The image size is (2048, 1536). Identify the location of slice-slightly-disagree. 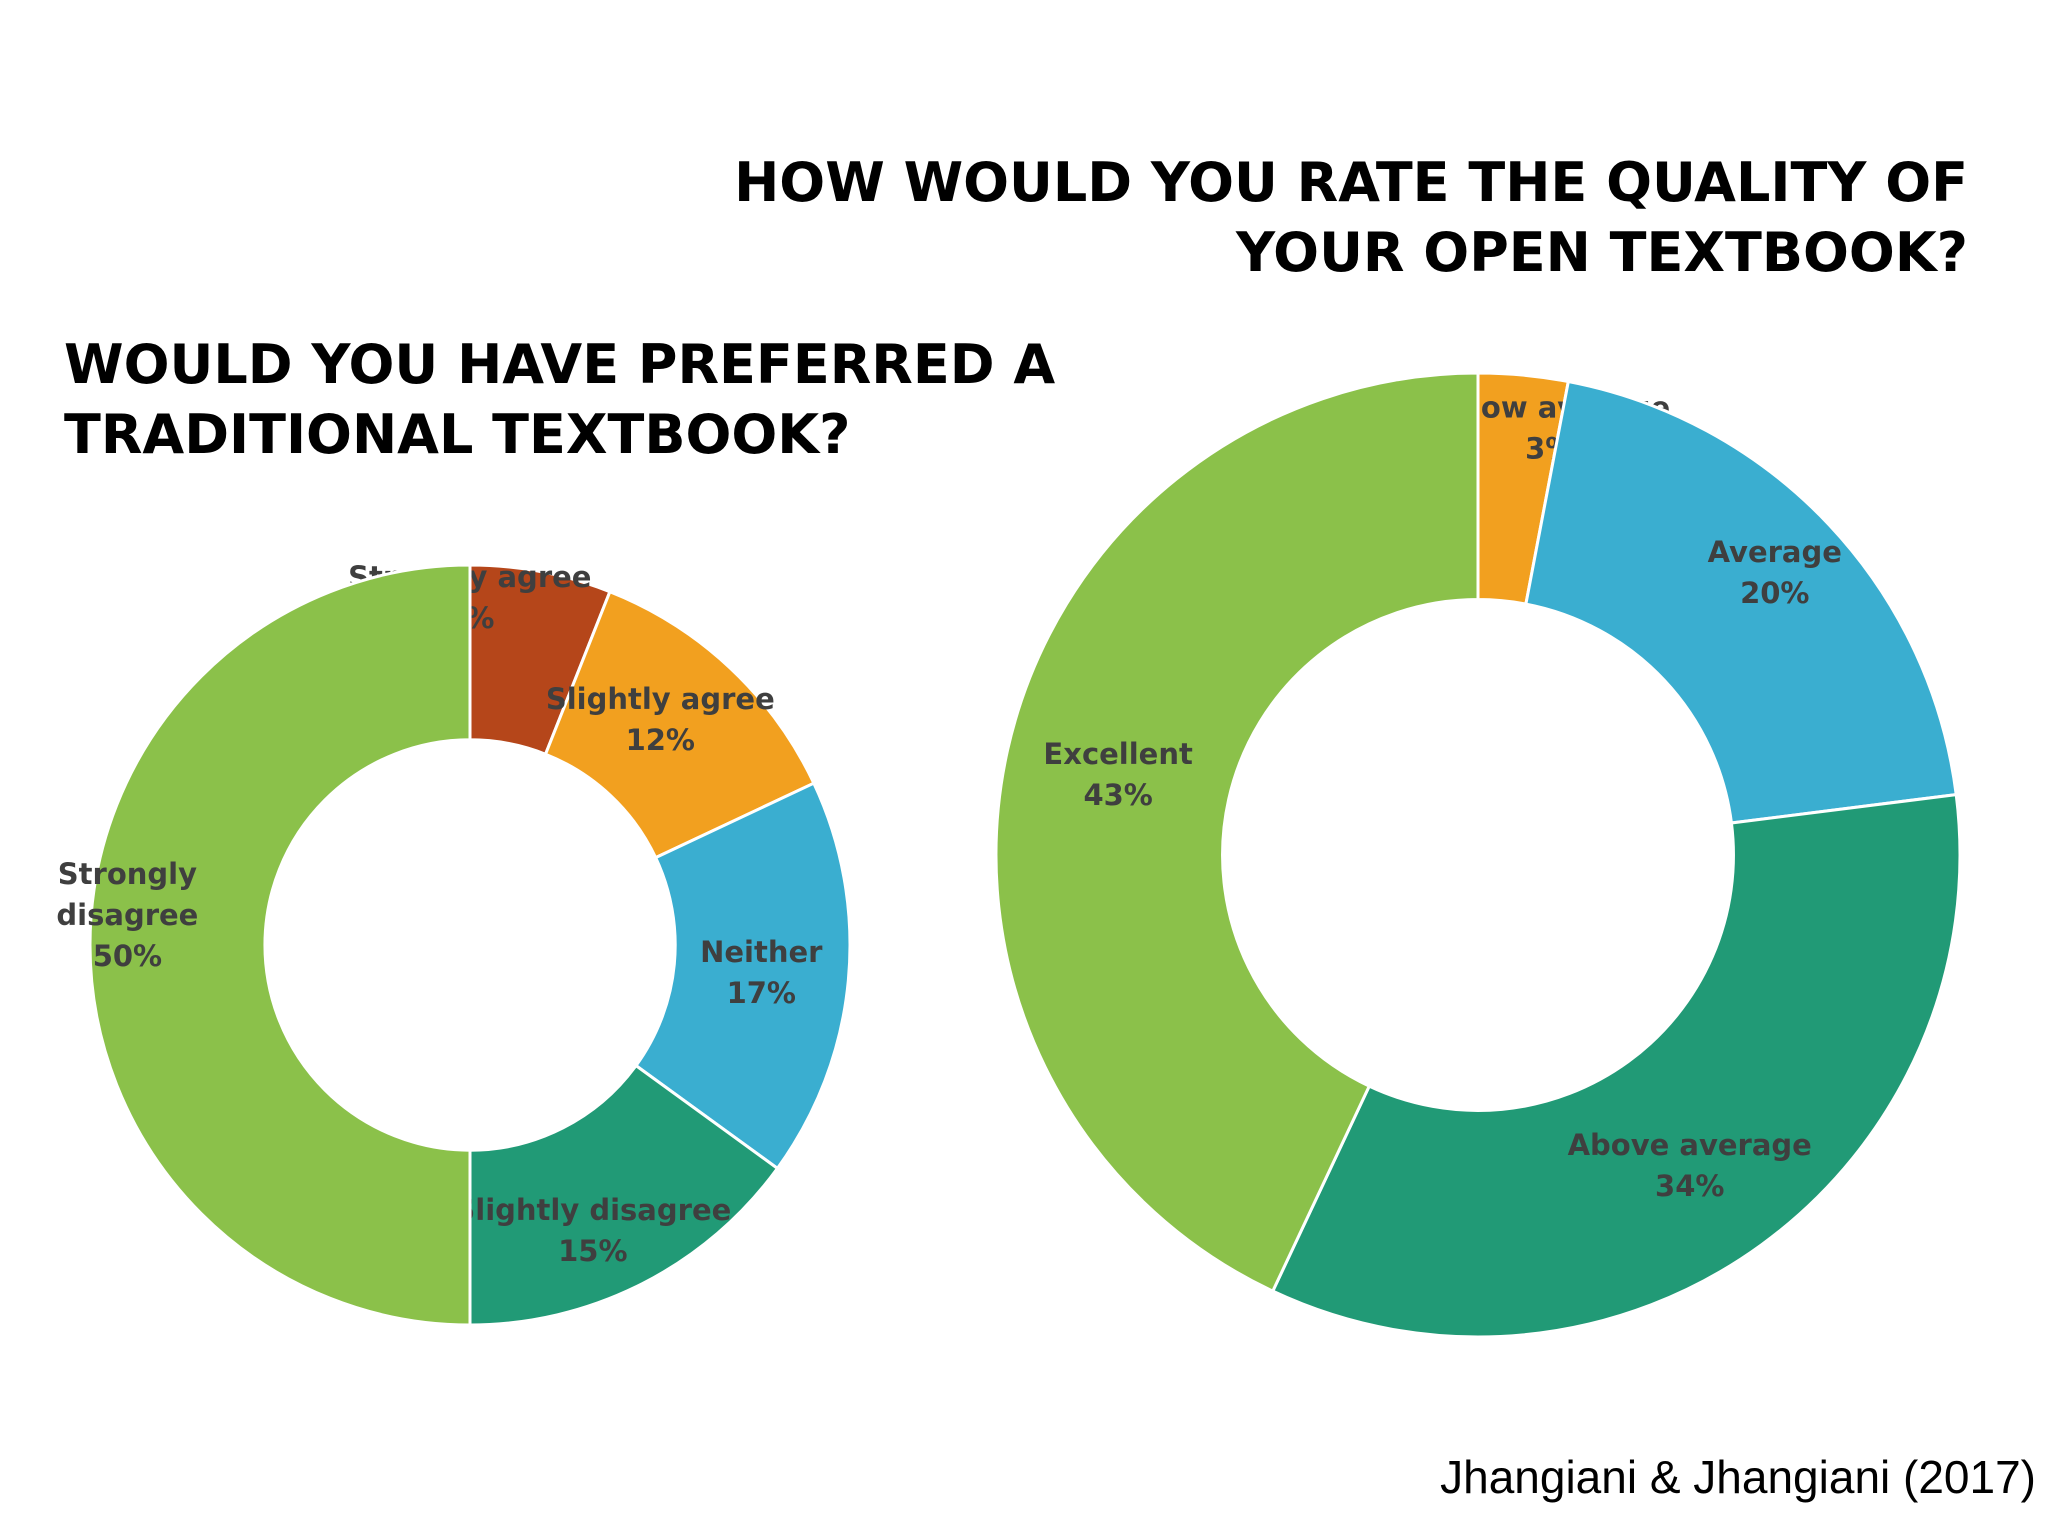
(624, 1195).